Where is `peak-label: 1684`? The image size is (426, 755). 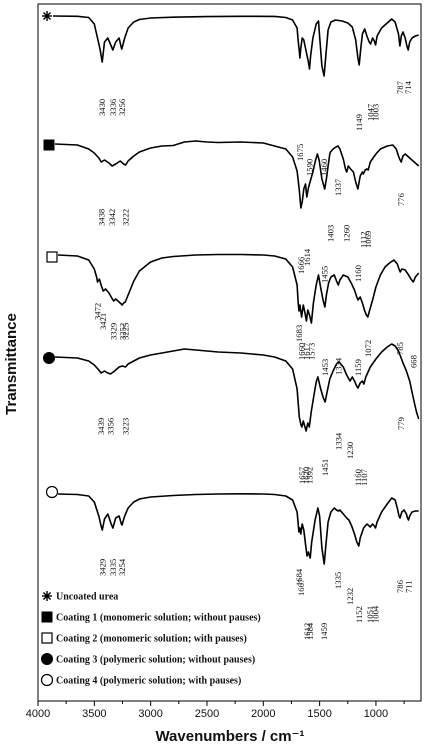 peak-label: 1684 is located at coordinates (299, 577).